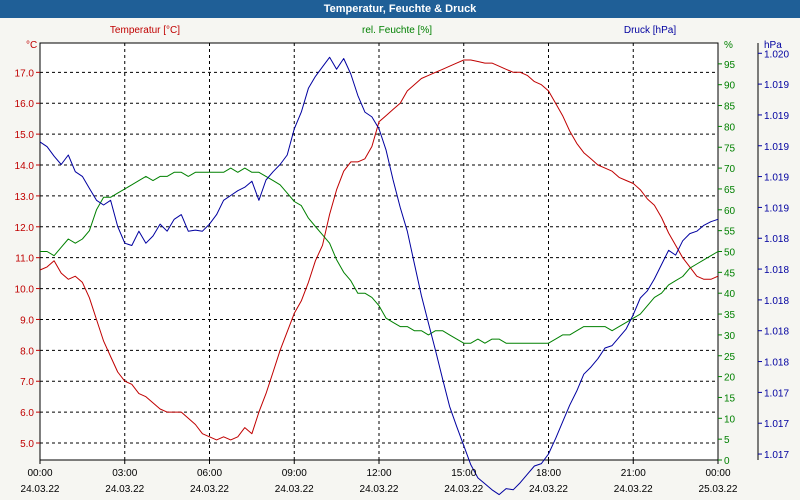 The width and height of the screenshot is (800, 500). What do you see at coordinates (27, 320) in the screenshot?
I see `y-tick-temperature: 9.0` at bounding box center [27, 320].